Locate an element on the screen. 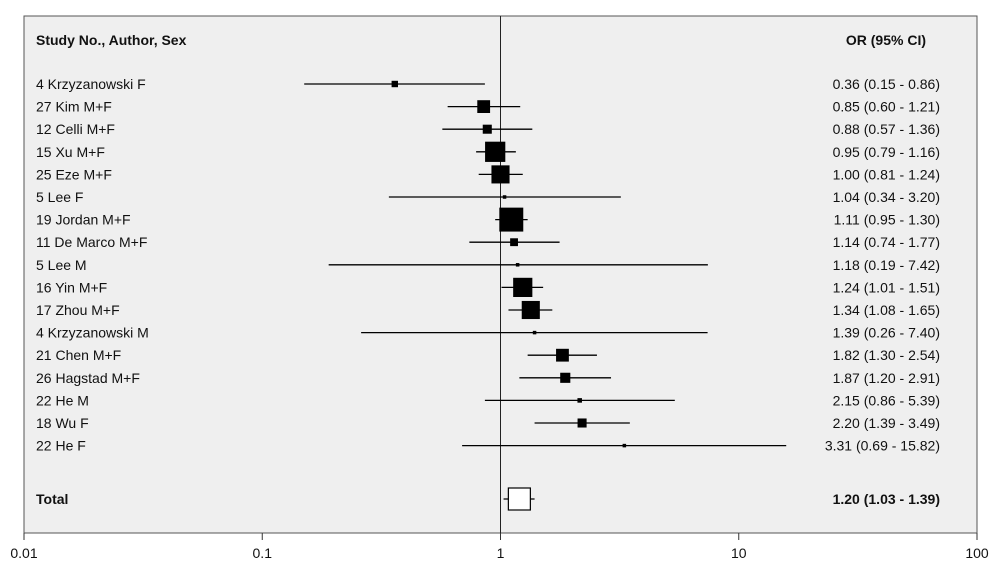 Image resolution: width=1000 pixels, height=576 pixels. or-ci-value: 1.18 (0.19 - 7.42) is located at coordinates (886, 265).